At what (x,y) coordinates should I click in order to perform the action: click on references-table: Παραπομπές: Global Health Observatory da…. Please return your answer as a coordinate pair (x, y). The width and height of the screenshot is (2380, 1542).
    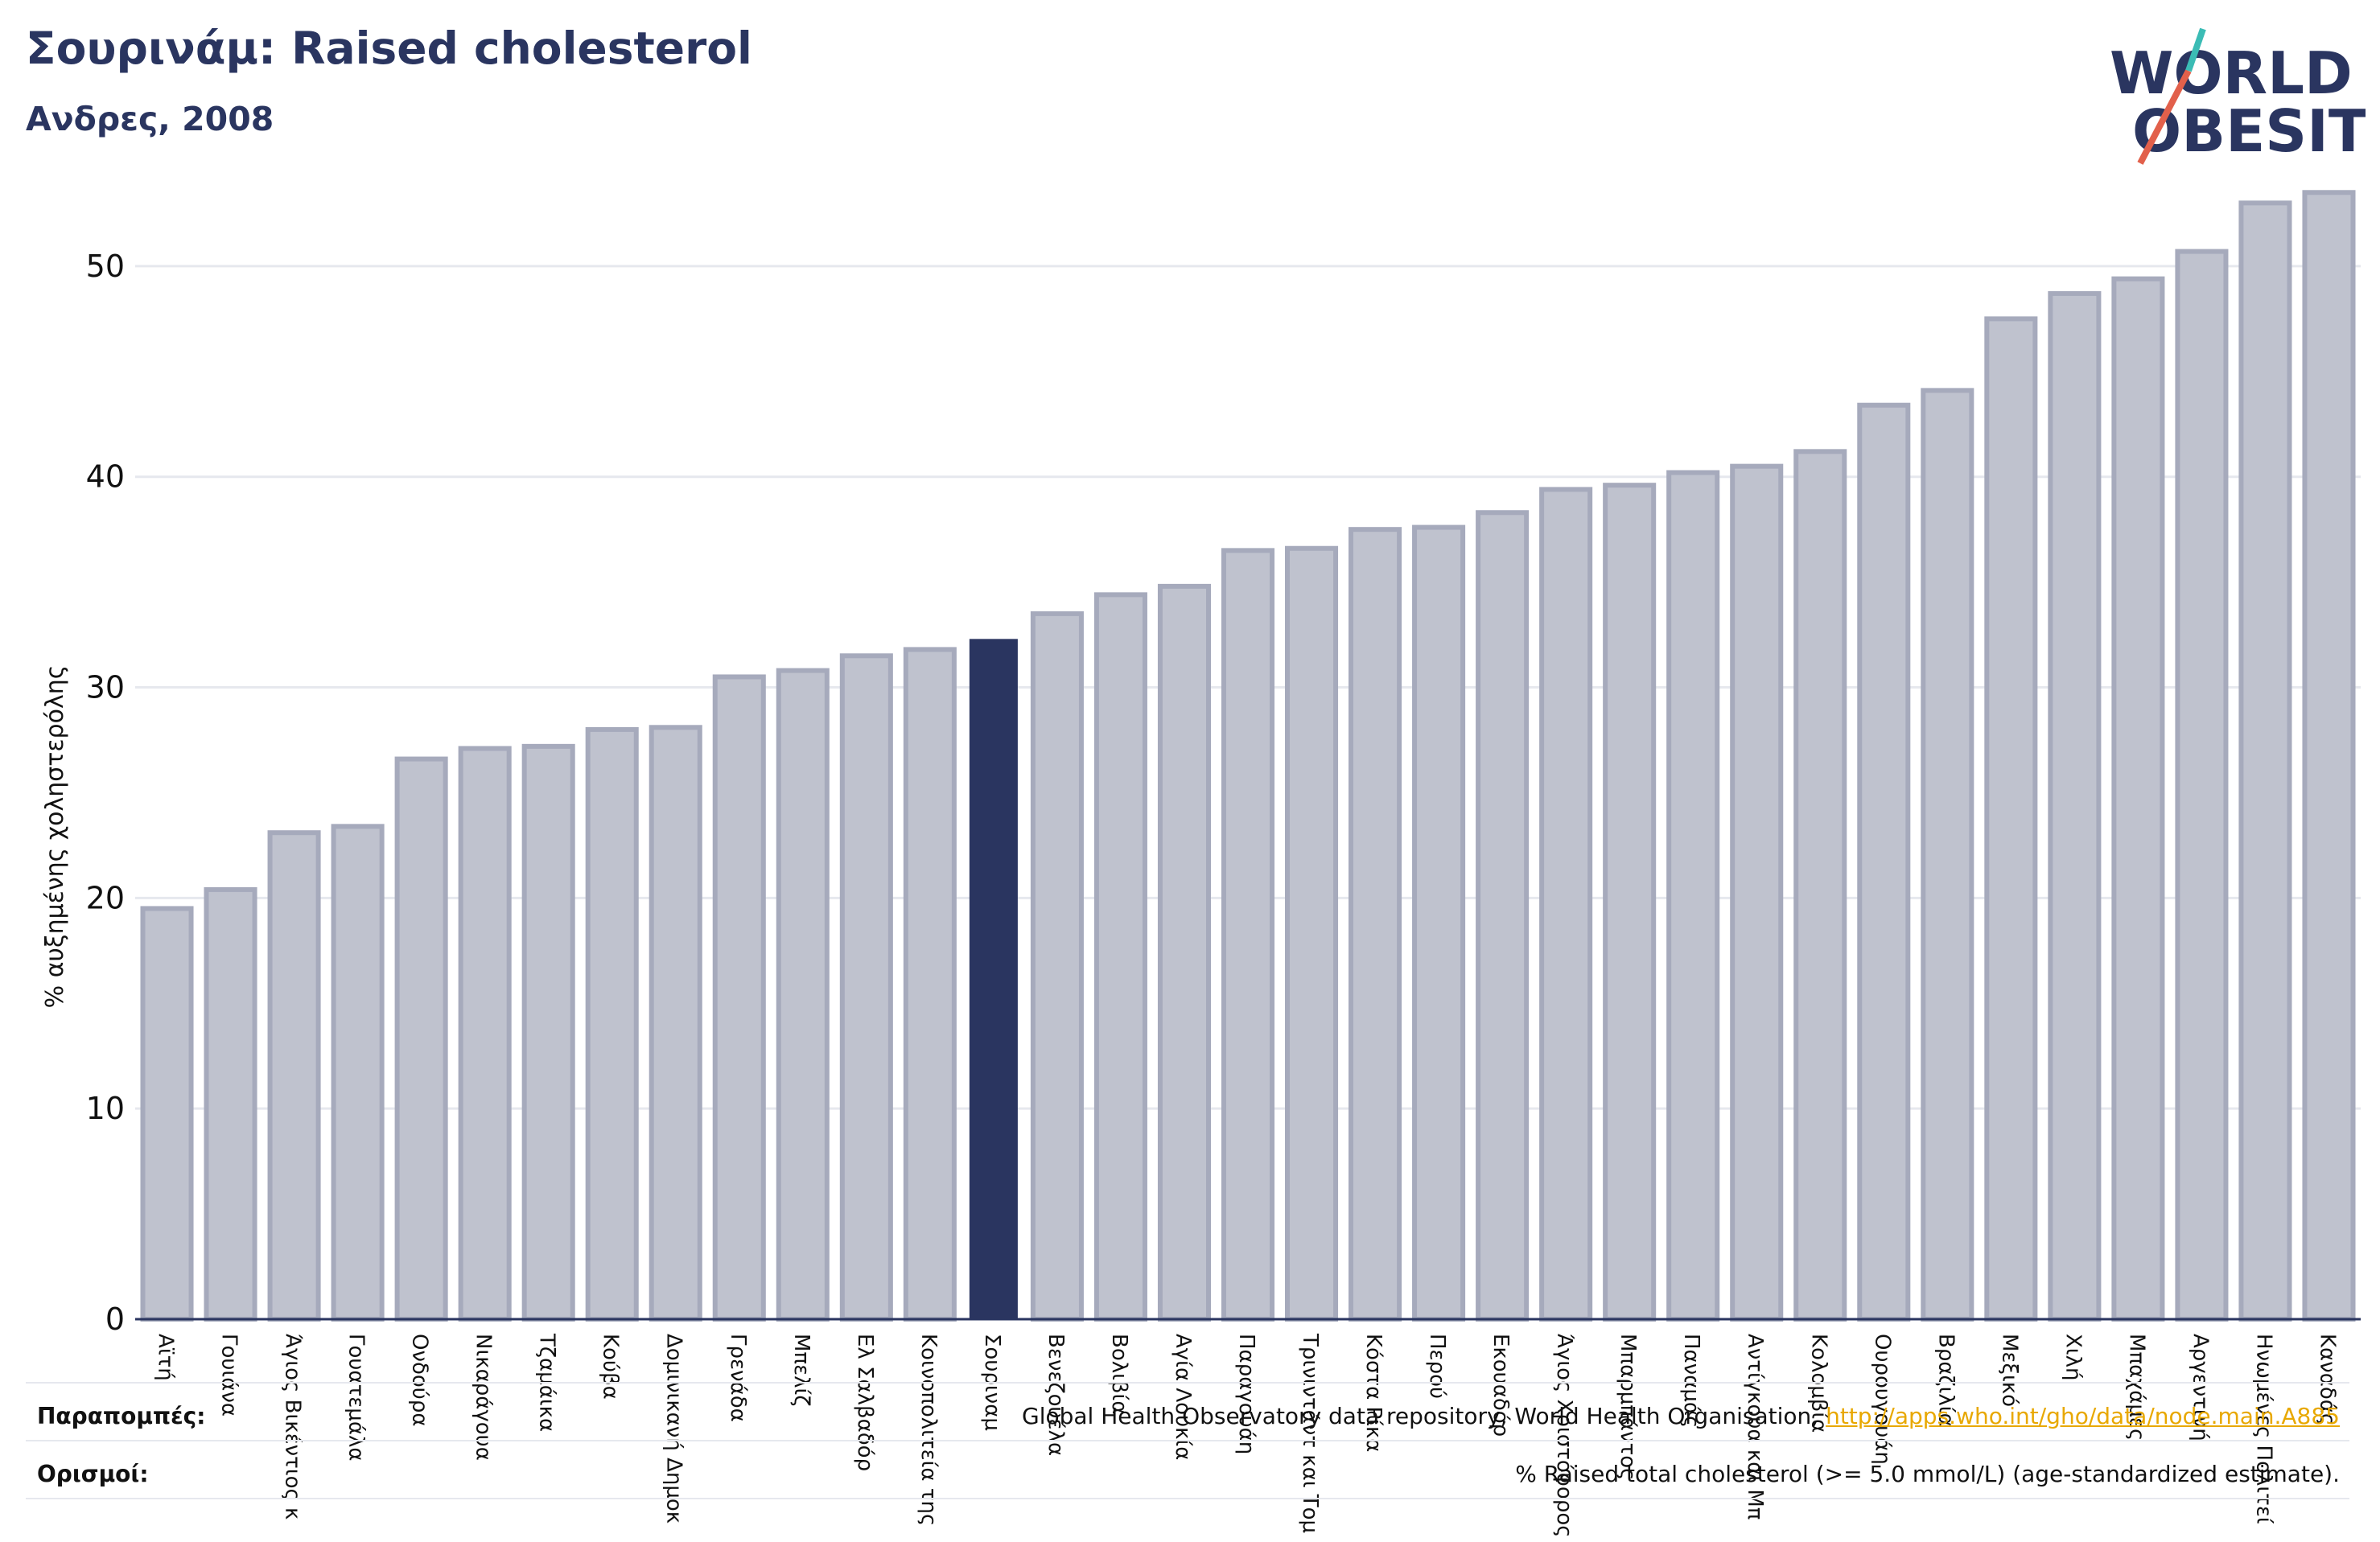
    Looking at the image, I should click on (1187, 1443).